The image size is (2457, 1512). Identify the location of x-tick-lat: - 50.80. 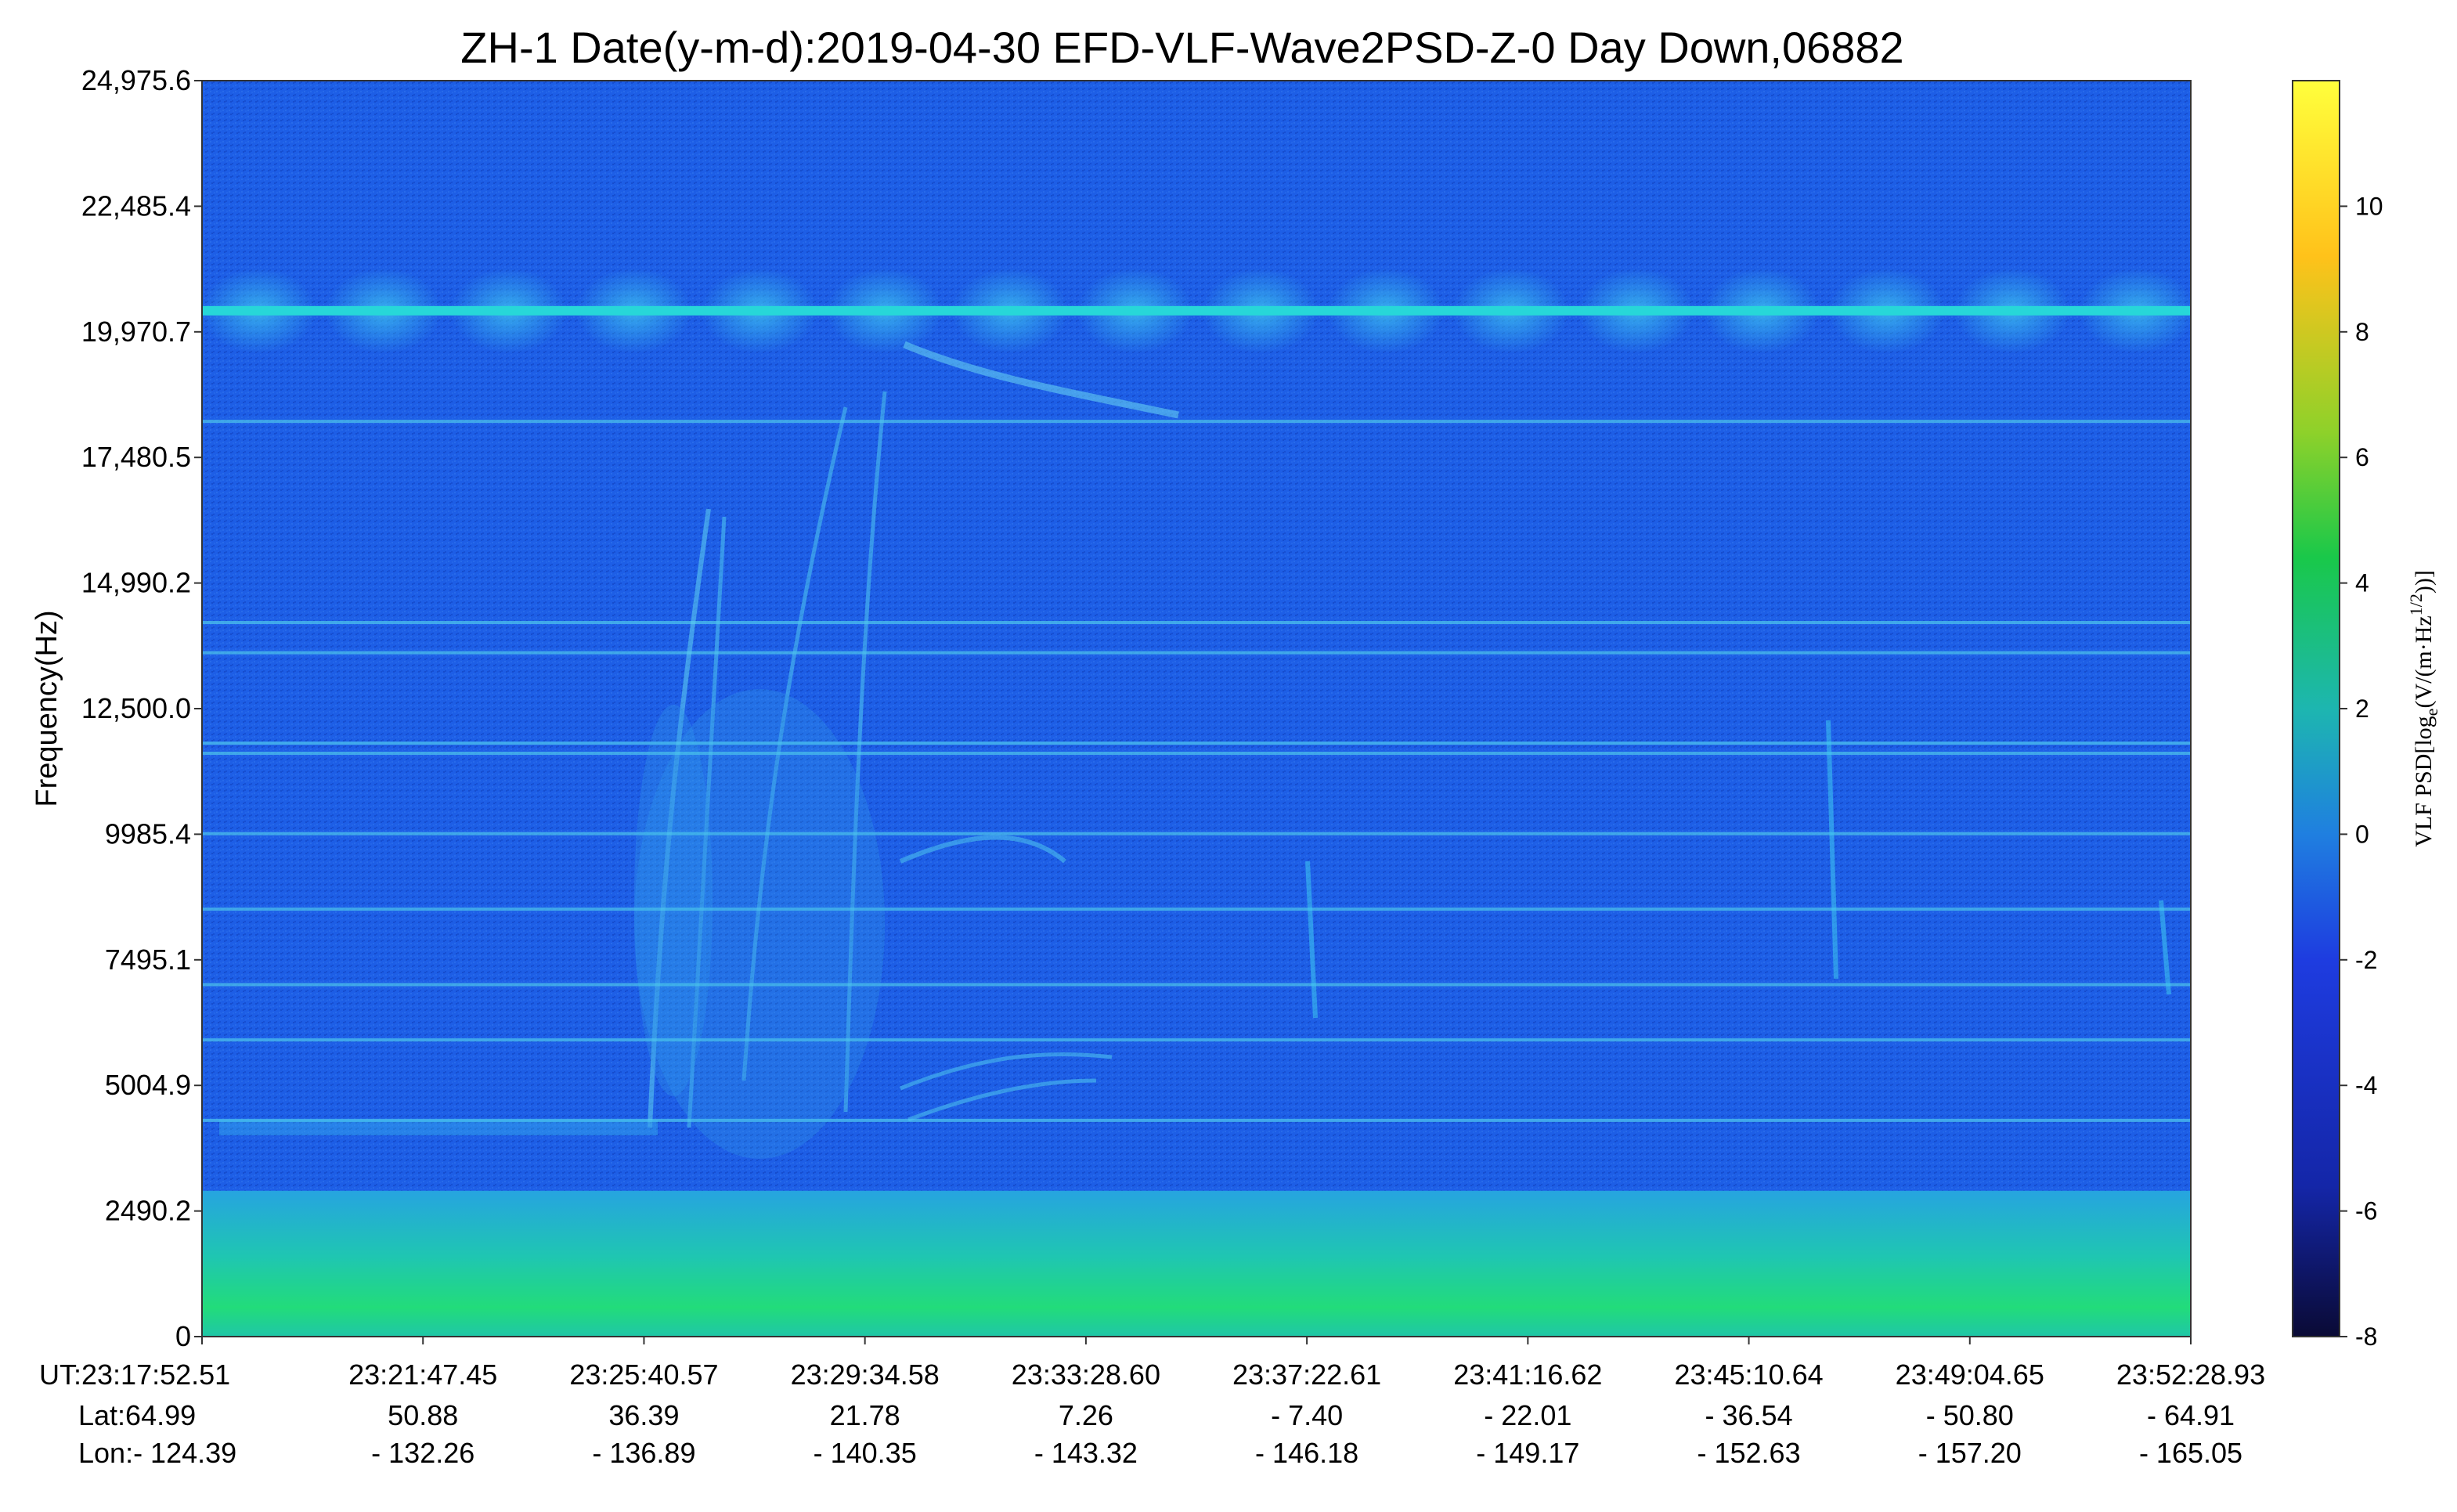
(1970, 1415).